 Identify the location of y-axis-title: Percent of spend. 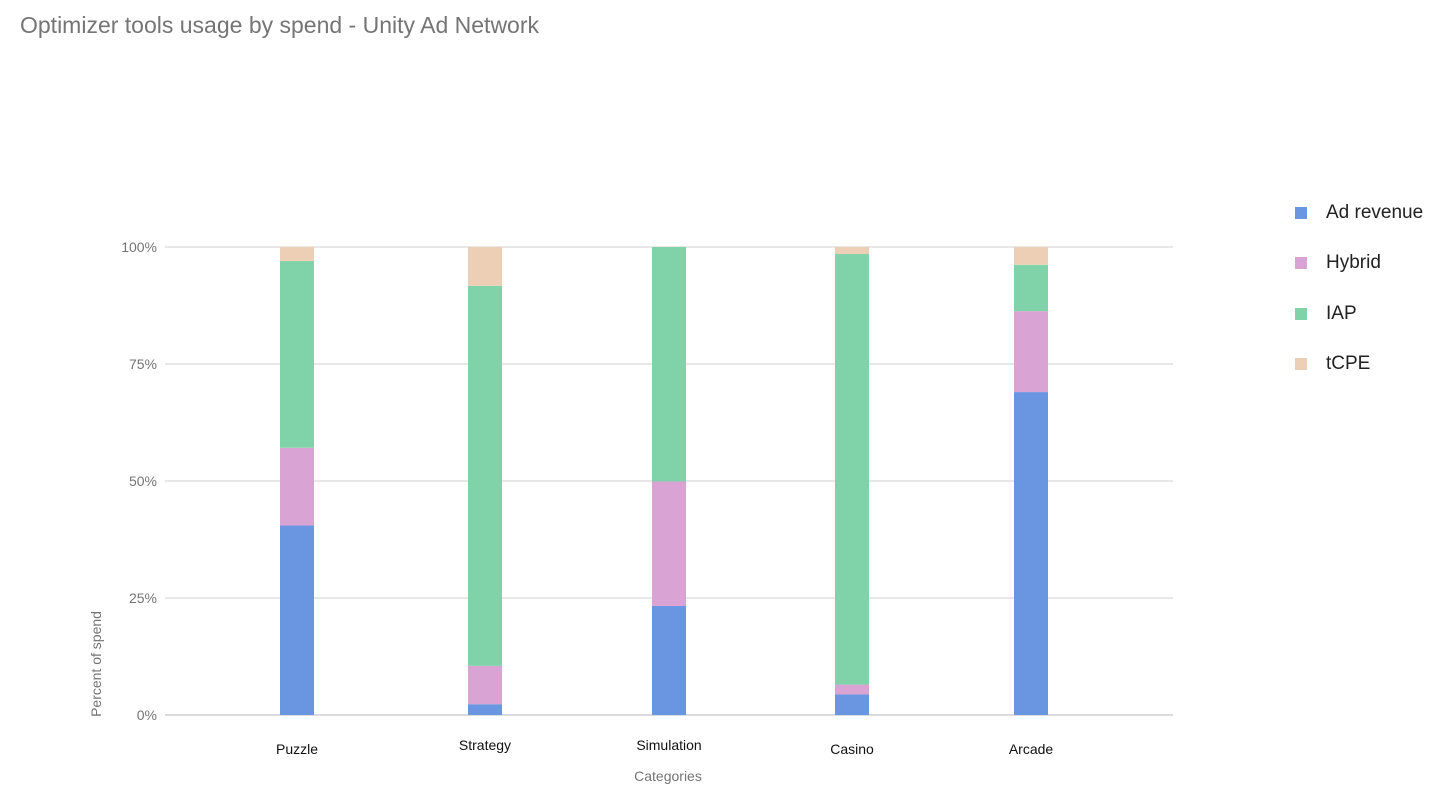
(96, 664).